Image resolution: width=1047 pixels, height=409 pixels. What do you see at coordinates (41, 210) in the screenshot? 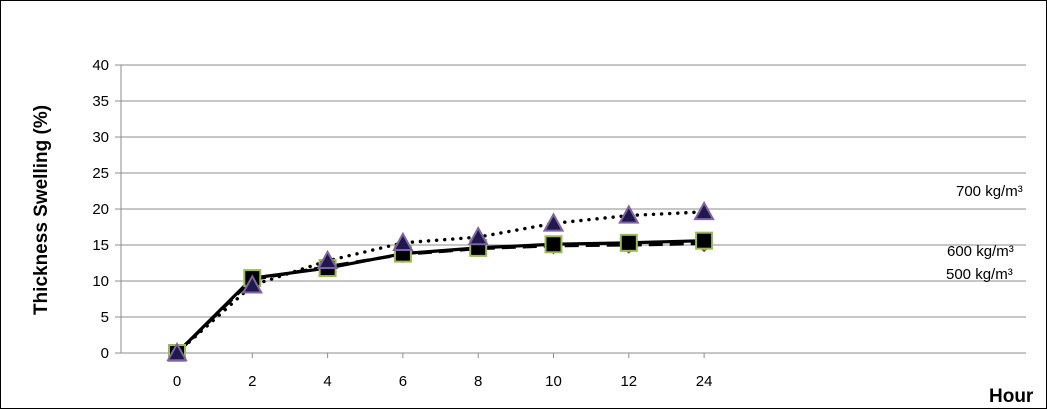
I see `y-axis-title: Thickness Swelling (%)` at bounding box center [41, 210].